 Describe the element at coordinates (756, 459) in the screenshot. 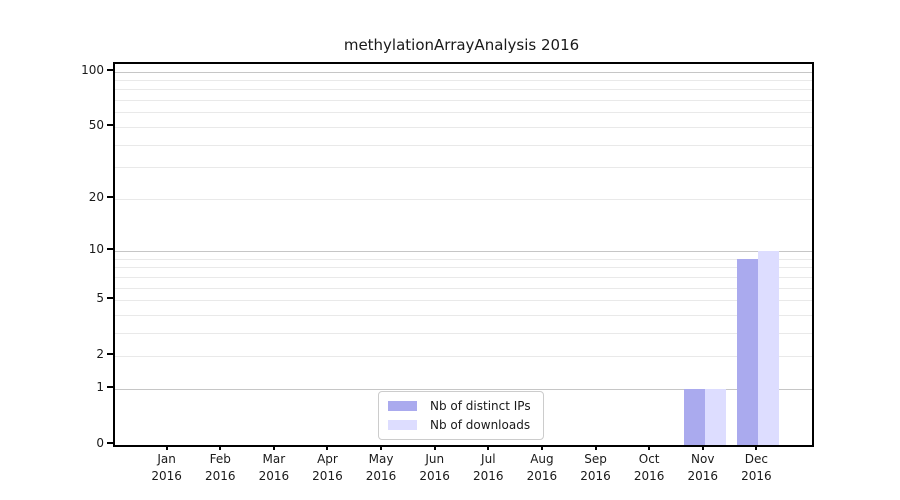

I see `x-tick-month: Dec` at that location.